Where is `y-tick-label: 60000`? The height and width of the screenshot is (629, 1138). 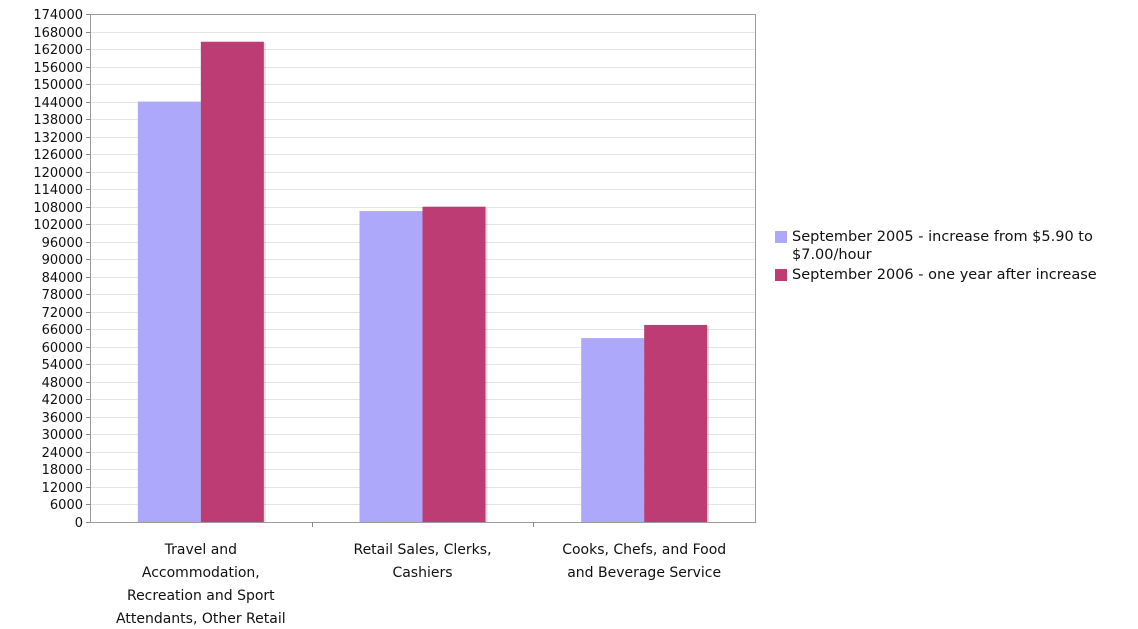 y-tick-label: 60000 is located at coordinates (62, 348).